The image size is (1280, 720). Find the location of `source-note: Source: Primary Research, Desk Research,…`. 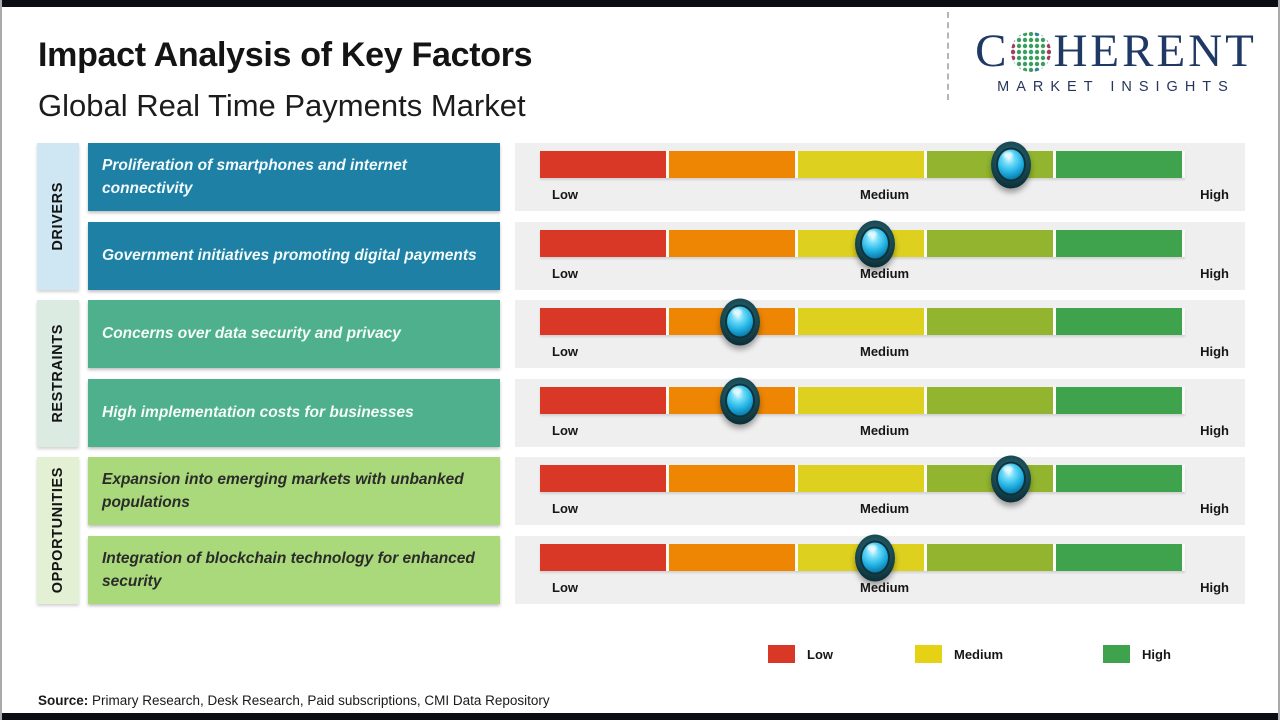

source-note: Source: Primary Research, Desk Research,… is located at coordinates (294, 700).